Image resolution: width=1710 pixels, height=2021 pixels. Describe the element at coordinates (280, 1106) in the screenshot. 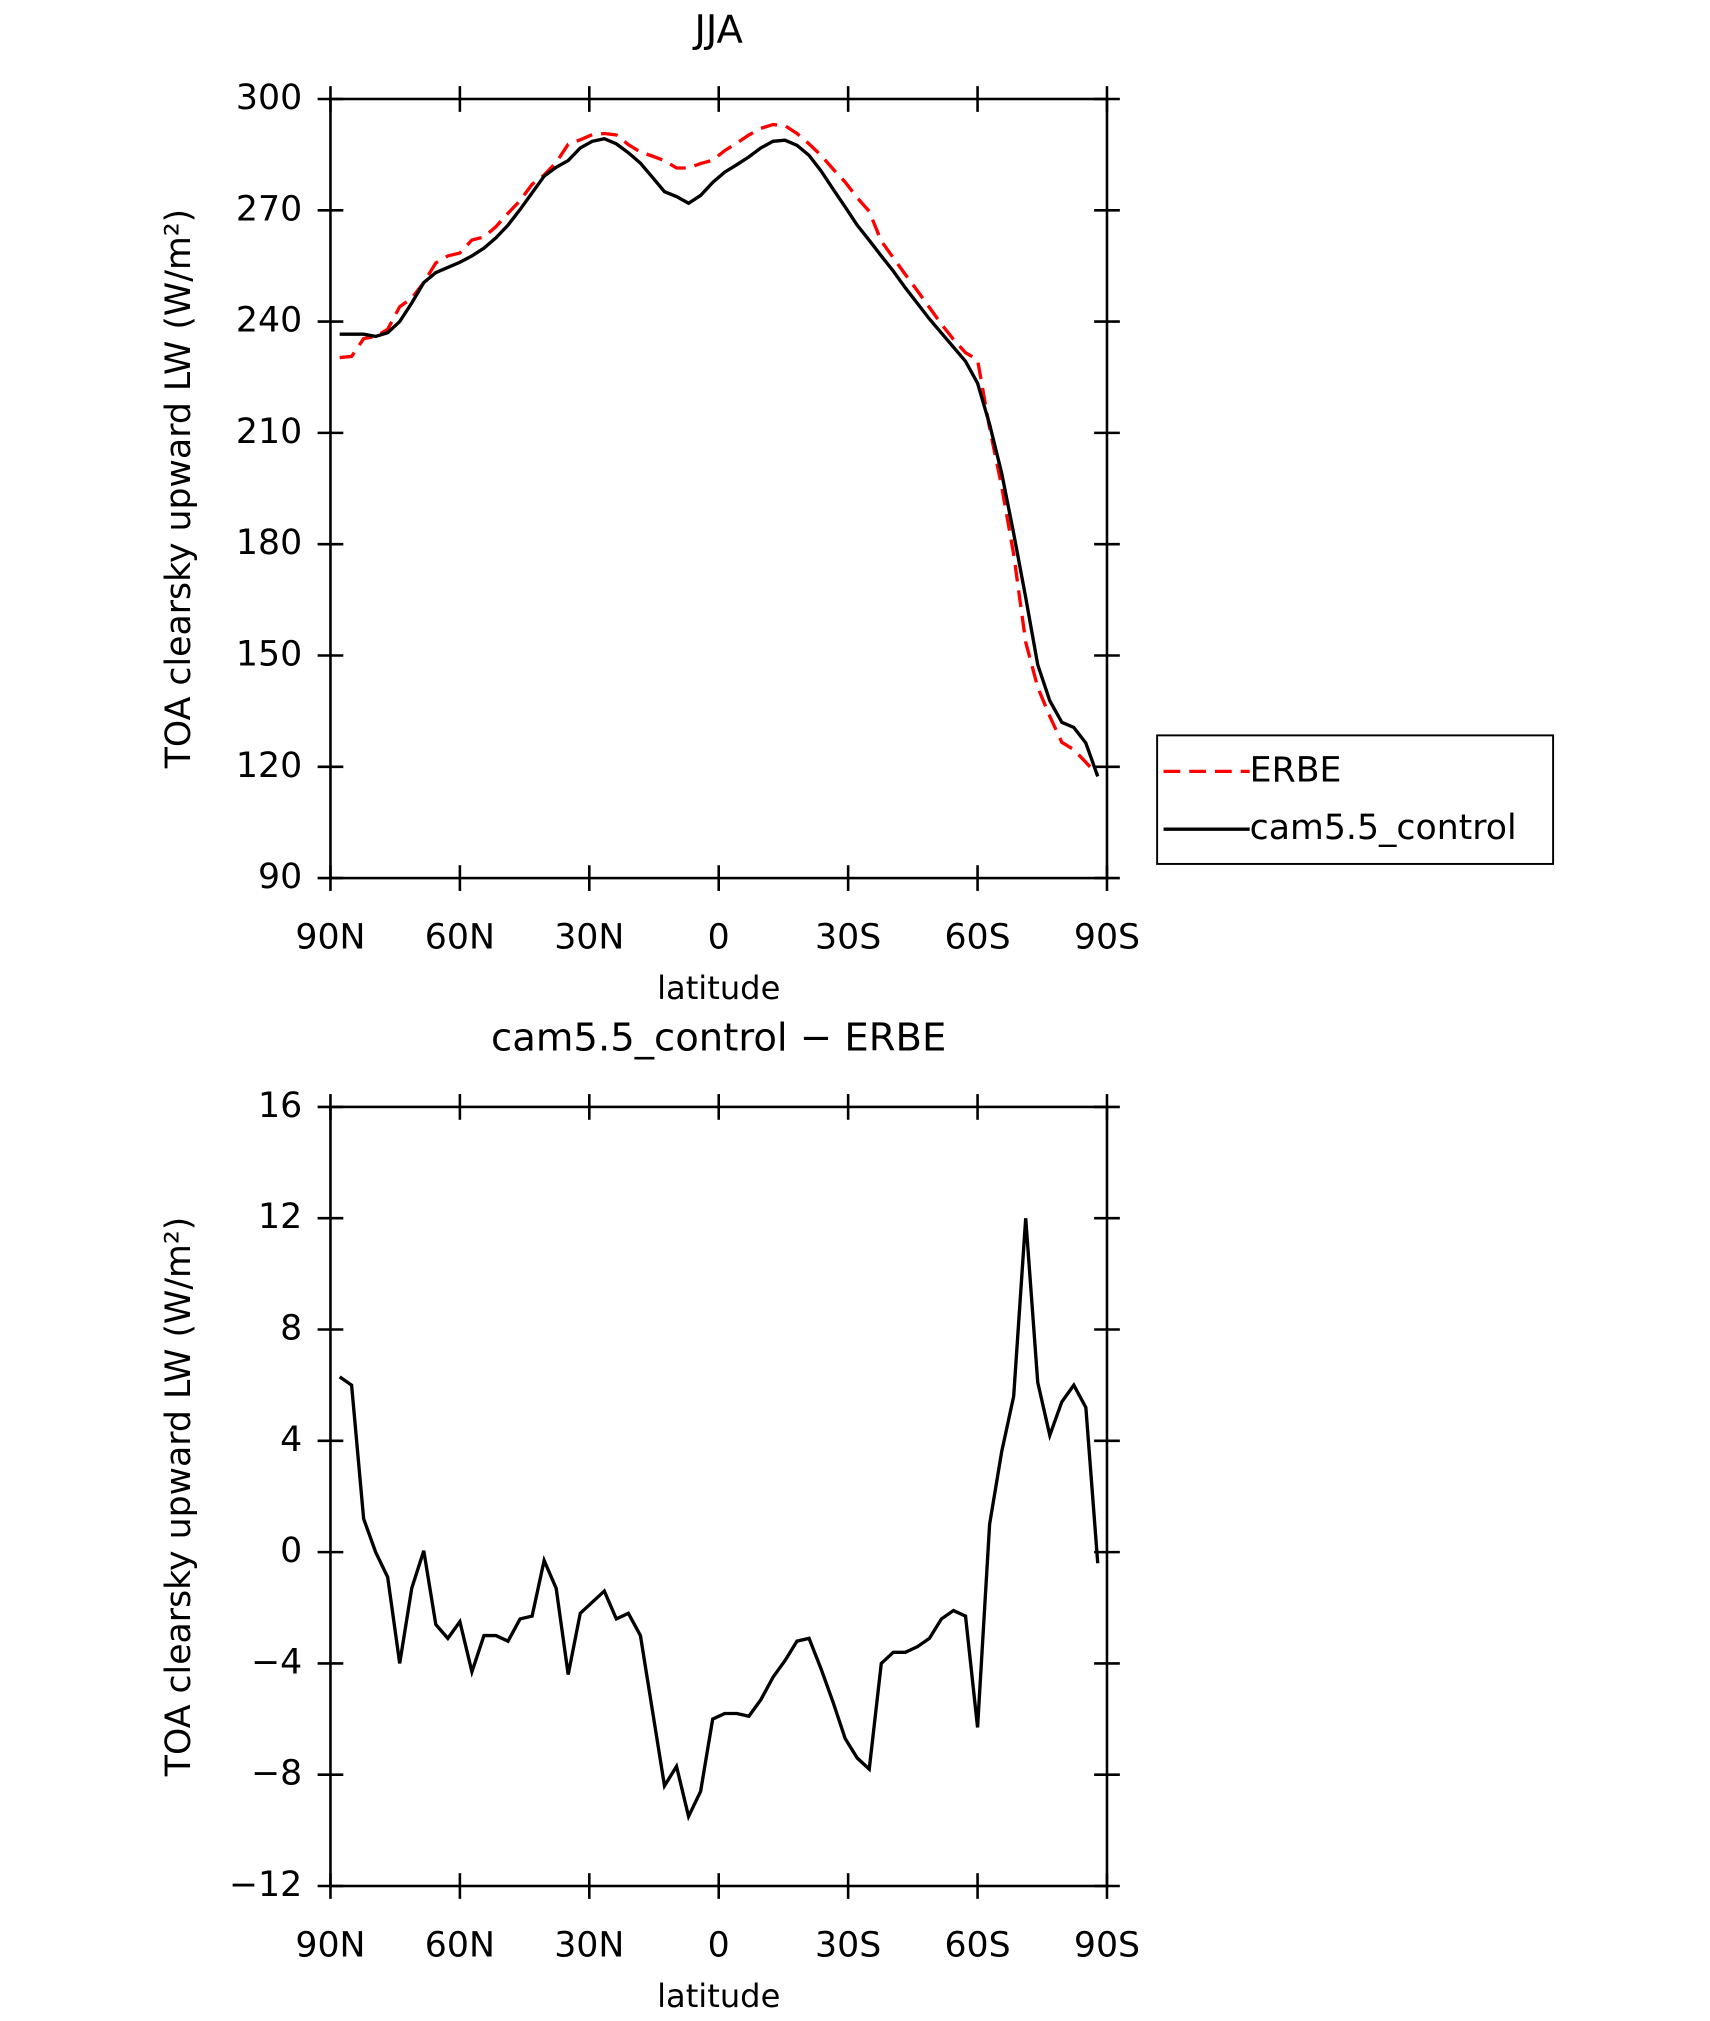

I see `y-tick-label: 16` at that location.